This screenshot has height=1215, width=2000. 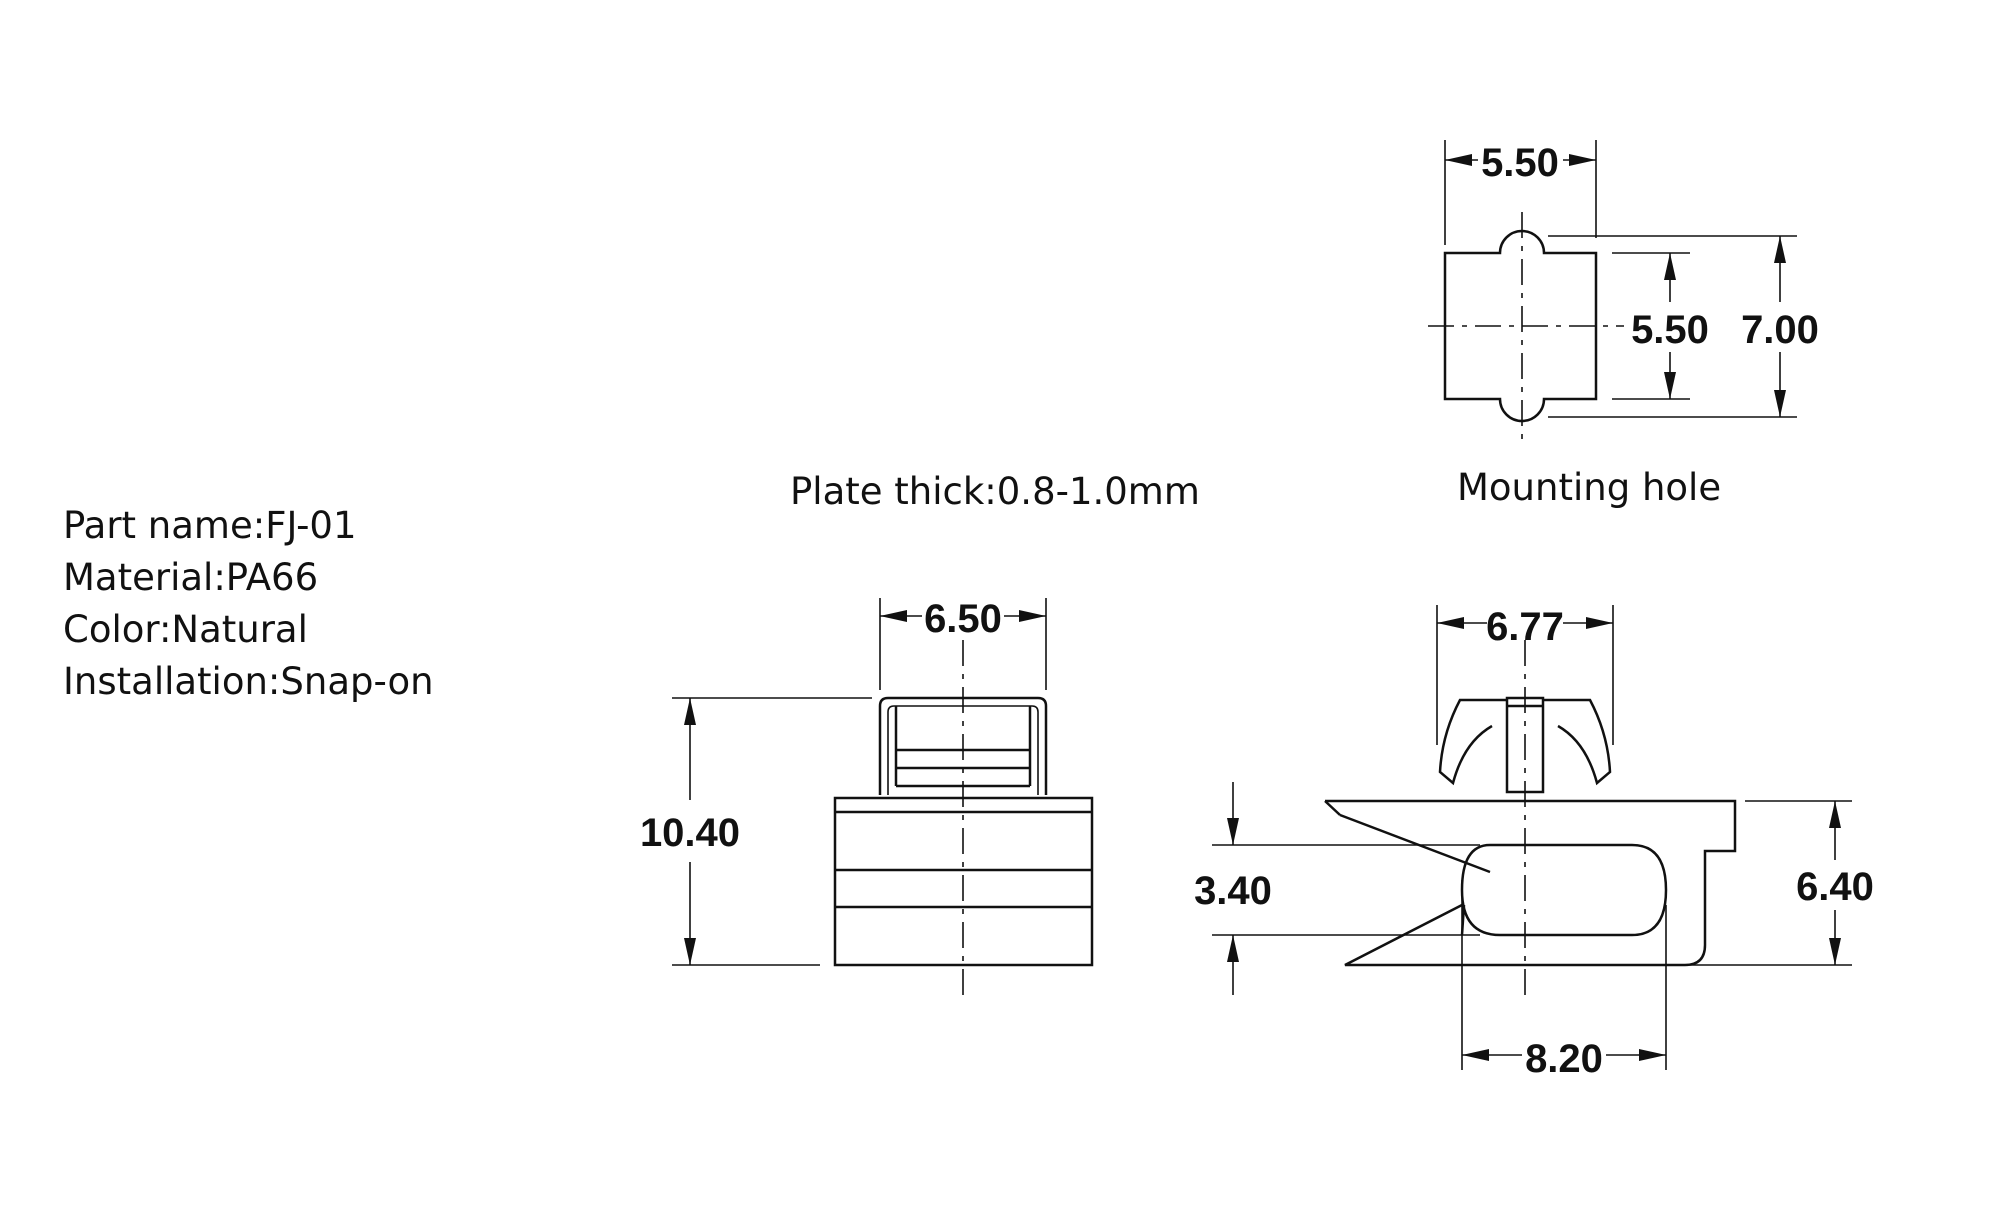 What do you see at coordinates (1564, 890) in the screenshot?
I see `side-slot` at bounding box center [1564, 890].